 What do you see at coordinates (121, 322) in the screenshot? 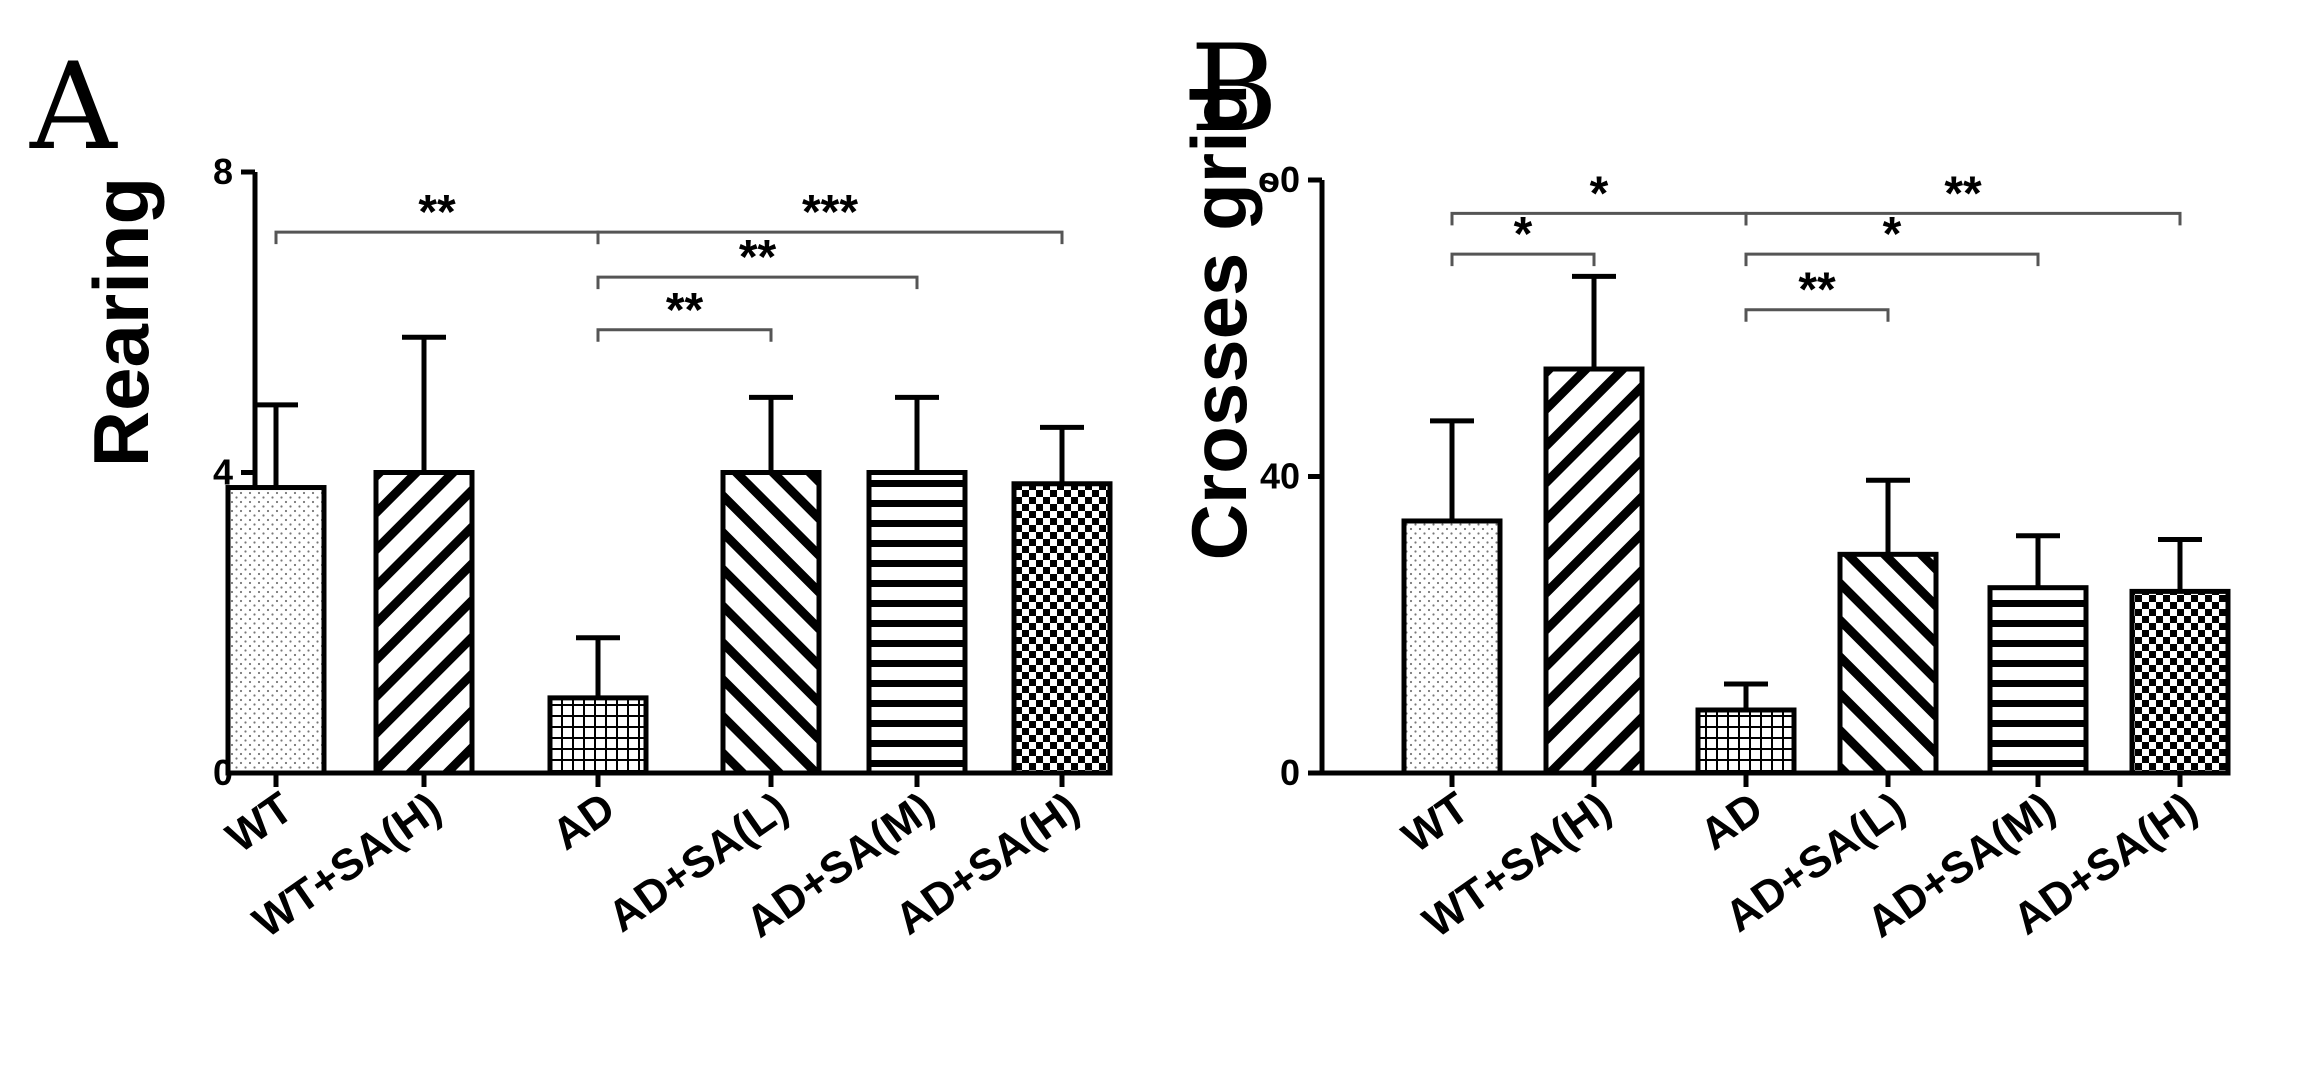
I see `panel-a-y-axis-label: Rearing` at bounding box center [121, 322].